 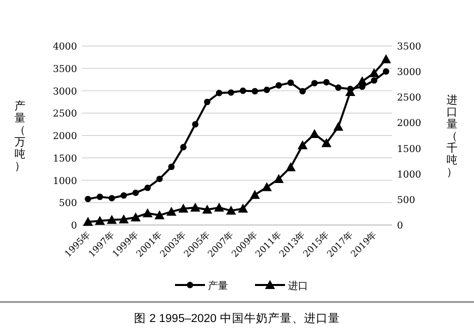 I want to click on y-tick-label: 2000, so click(x=64, y=136).